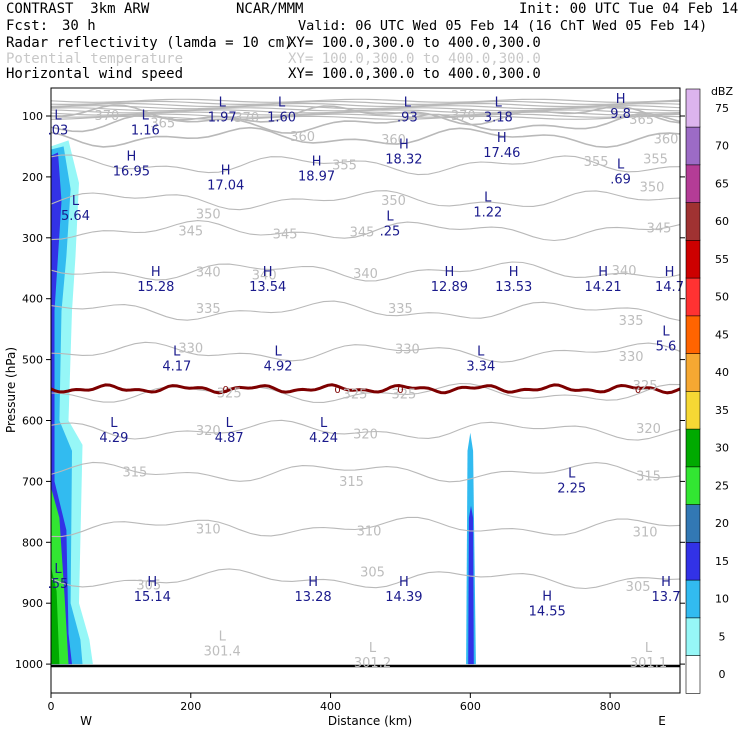 The height and width of the screenshot is (740, 740). Describe the element at coordinates (722, 108) in the screenshot. I see `colorbar-label: 75` at that location.